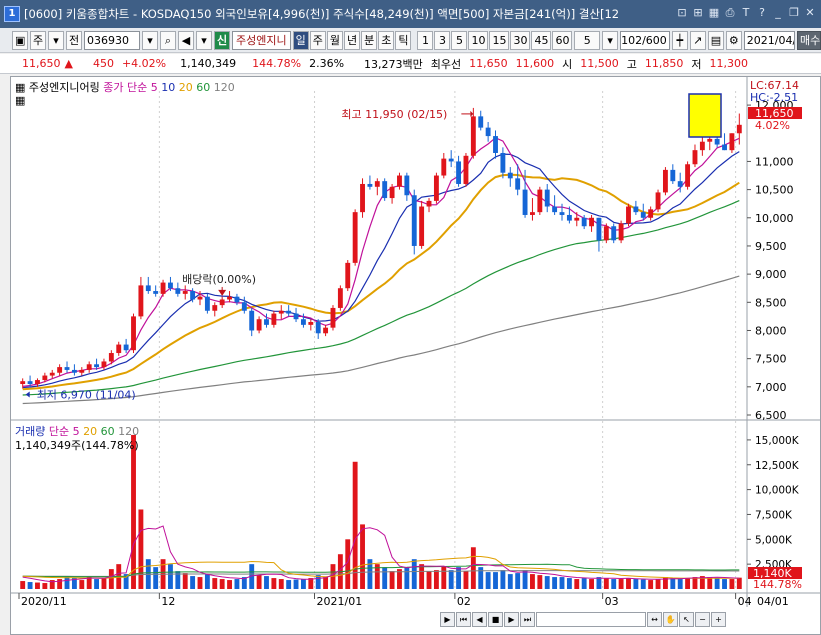  Describe the element at coordinates (771, 387) in the screenshot. I see `price-tick-label: 7,000` at that location.